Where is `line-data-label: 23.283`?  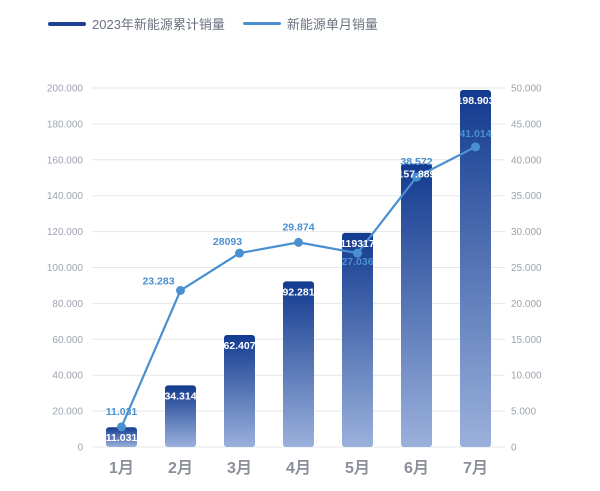 line-data-label: 23.283 is located at coordinates (158, 281).